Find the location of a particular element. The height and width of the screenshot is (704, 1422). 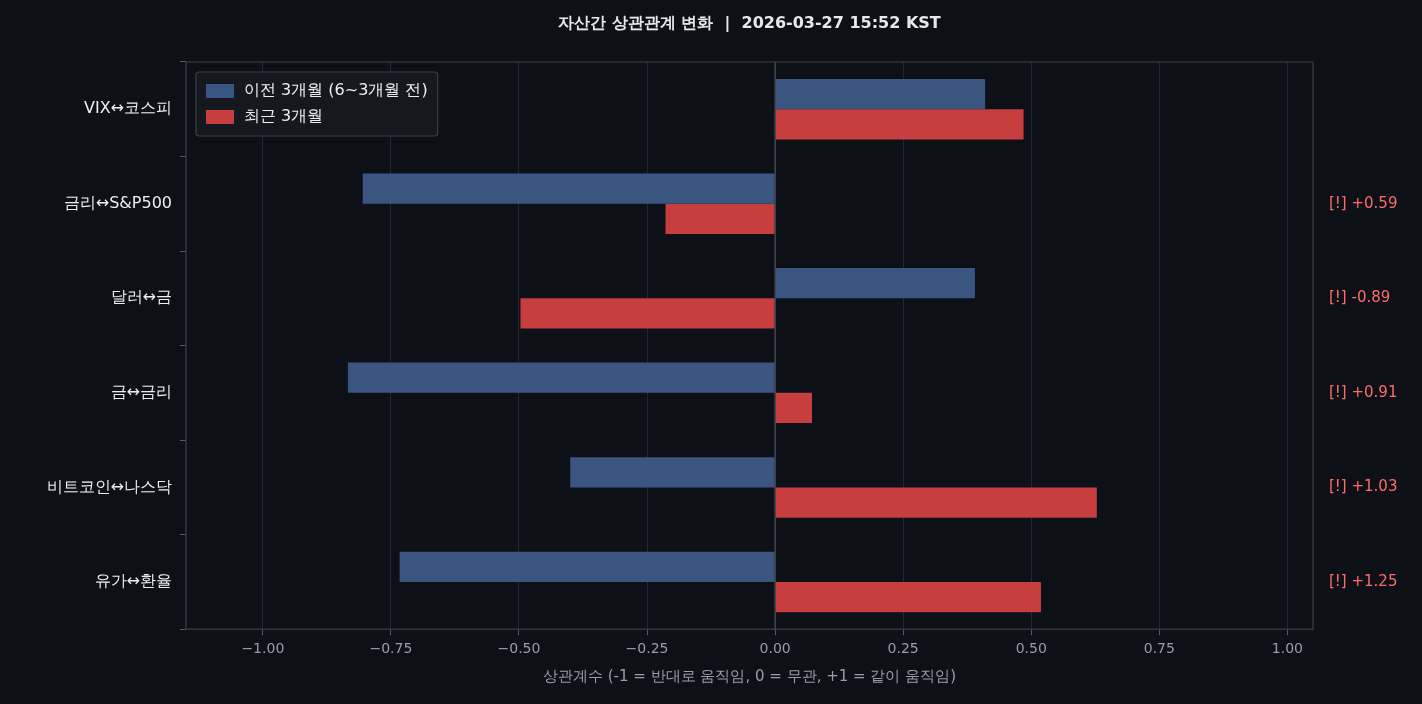

x-tick-label: 0.25 is located at coordinates (903, 648).